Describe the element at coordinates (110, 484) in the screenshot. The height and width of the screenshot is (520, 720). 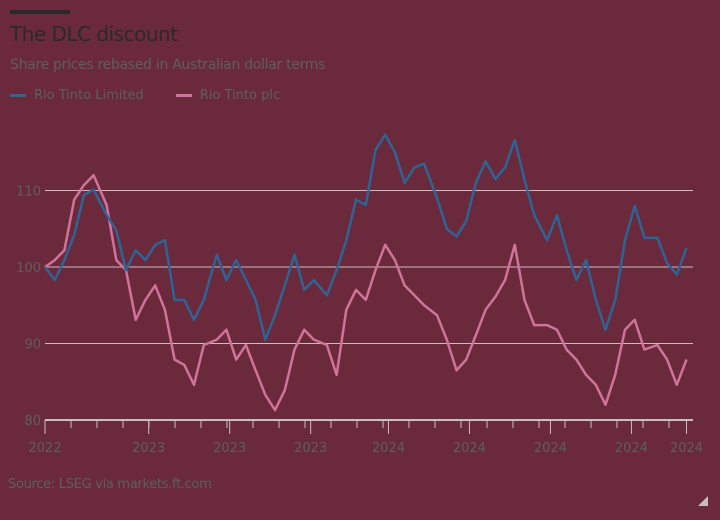
I see `source-note: Source: LSEG via markets.ft.com` at that location.